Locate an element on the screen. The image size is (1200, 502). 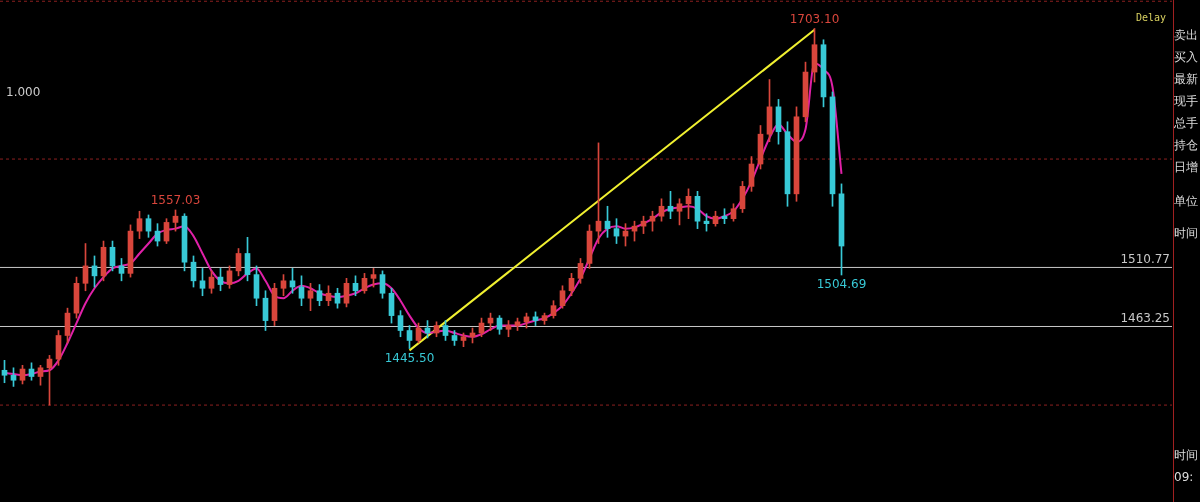
text: 最新 is located at coordinates (1186, 79).